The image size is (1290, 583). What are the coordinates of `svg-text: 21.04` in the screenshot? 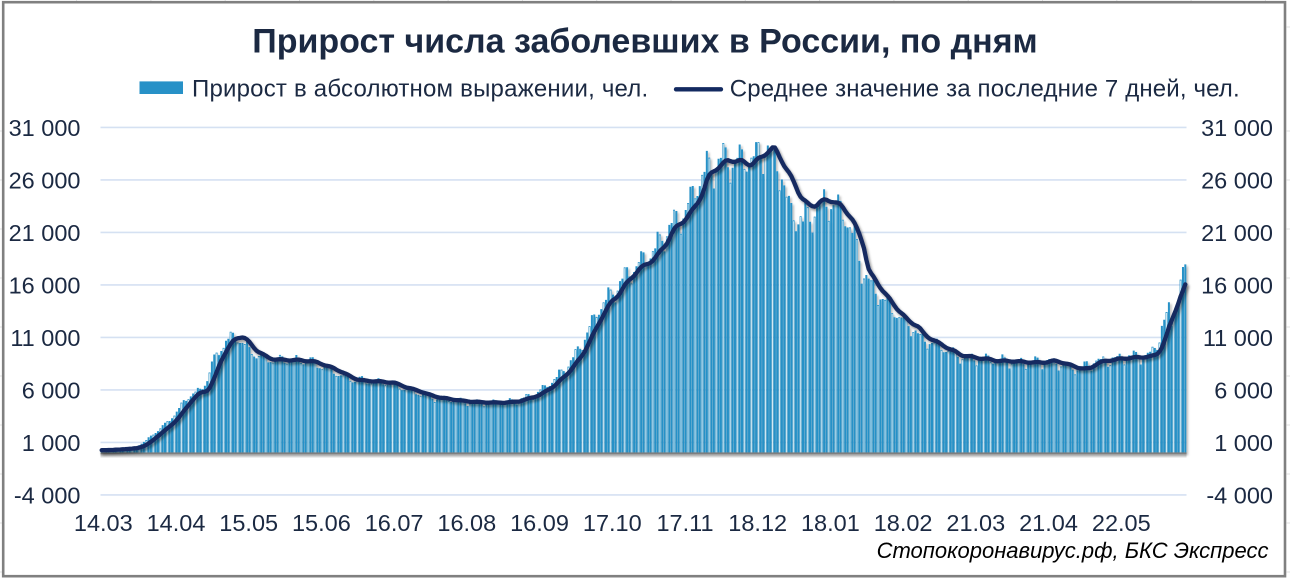 It's located at (1048, 523).